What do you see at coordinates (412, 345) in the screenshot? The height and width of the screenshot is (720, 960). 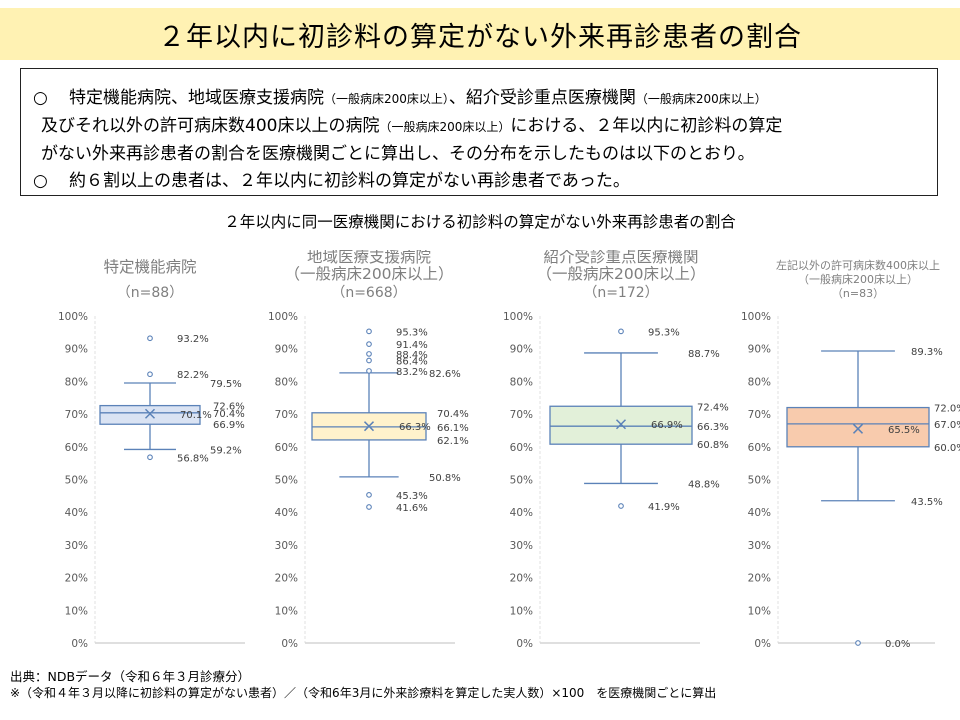 I see `data-label: 91.4%` at bounding box center [412, 345].